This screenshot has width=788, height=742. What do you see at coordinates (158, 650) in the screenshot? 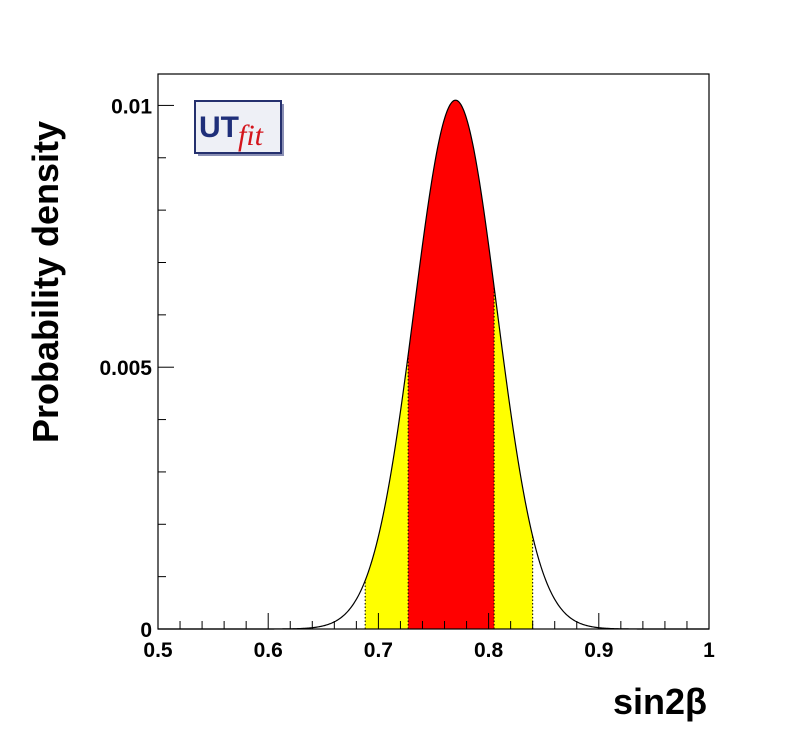
I see `x-tick-label: 0.5` at bounding box center [158, 650].